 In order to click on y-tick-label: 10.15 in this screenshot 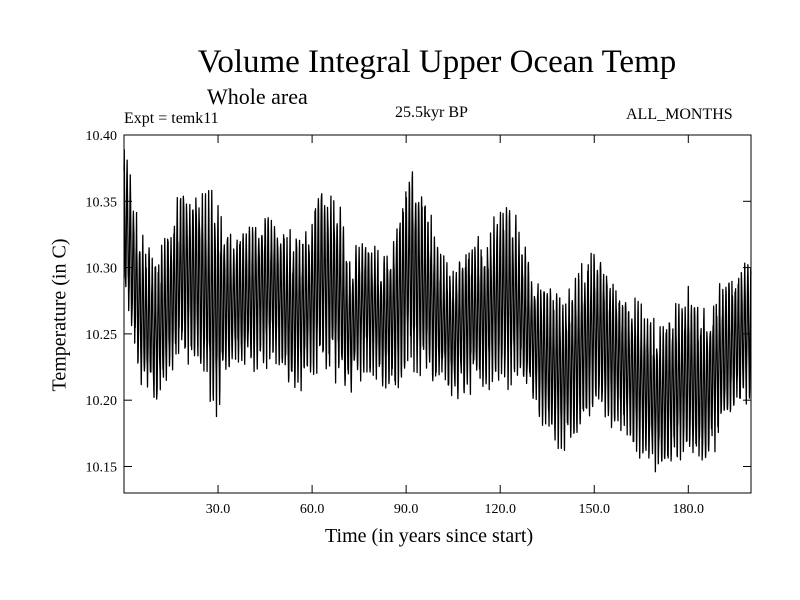, I will do `click(102, 467)`.